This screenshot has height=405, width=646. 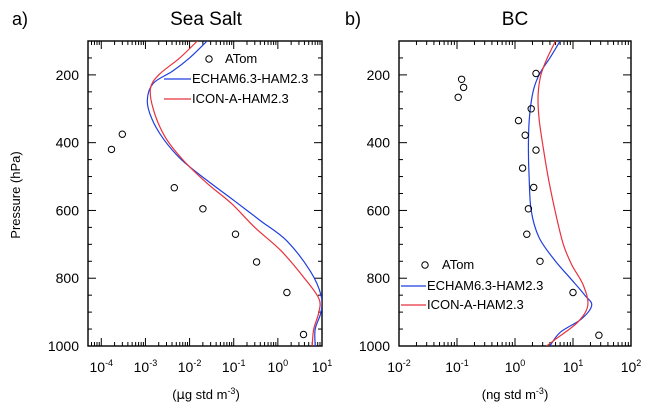 I want to click on x-axis-label-text: ng std m, so click(x=511, y=394).